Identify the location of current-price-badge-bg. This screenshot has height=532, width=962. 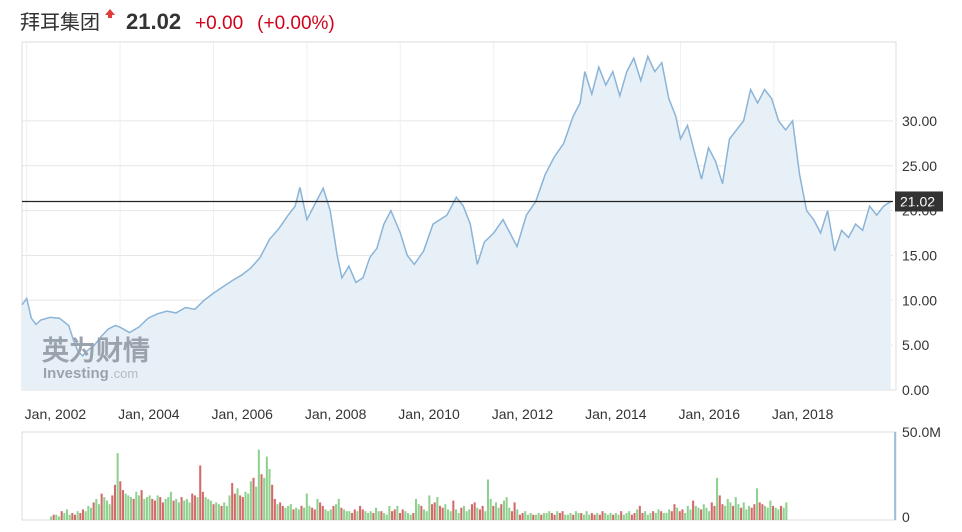
(919, 201).